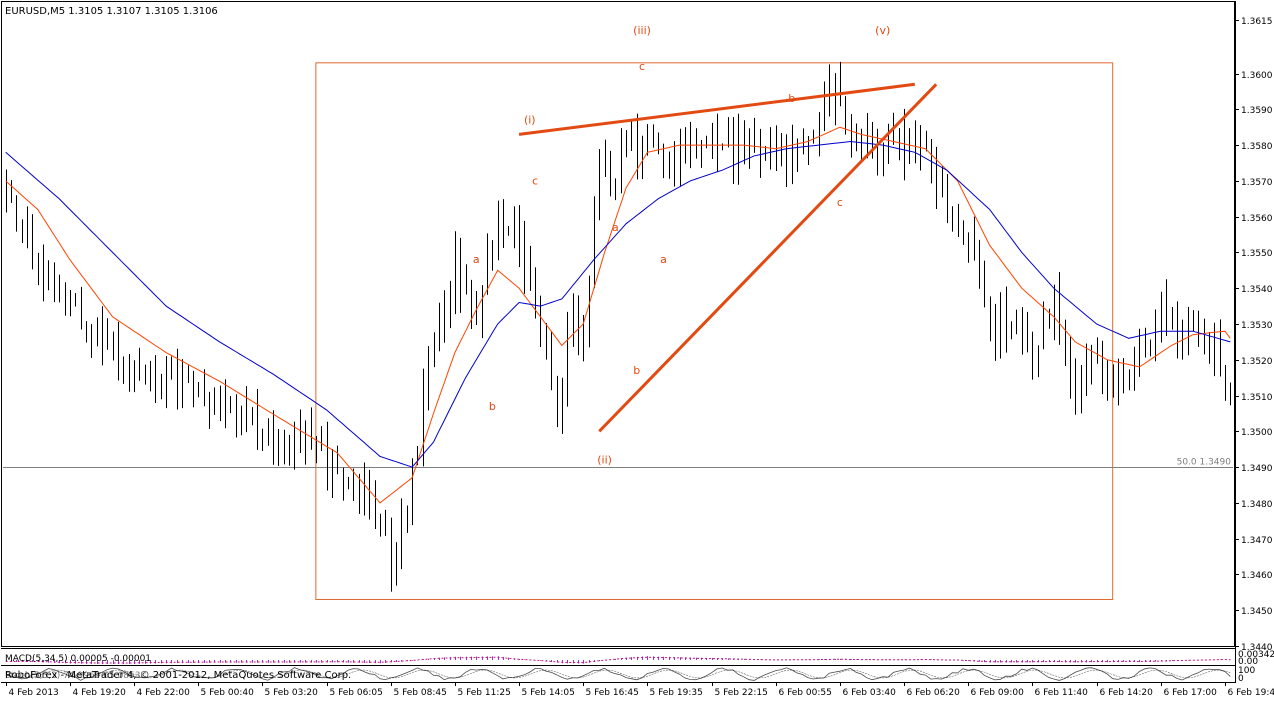 The width and height of the screenshot is (1274, 703). I want to click on y-tick-label: 1.3615, so click(1257, 22).